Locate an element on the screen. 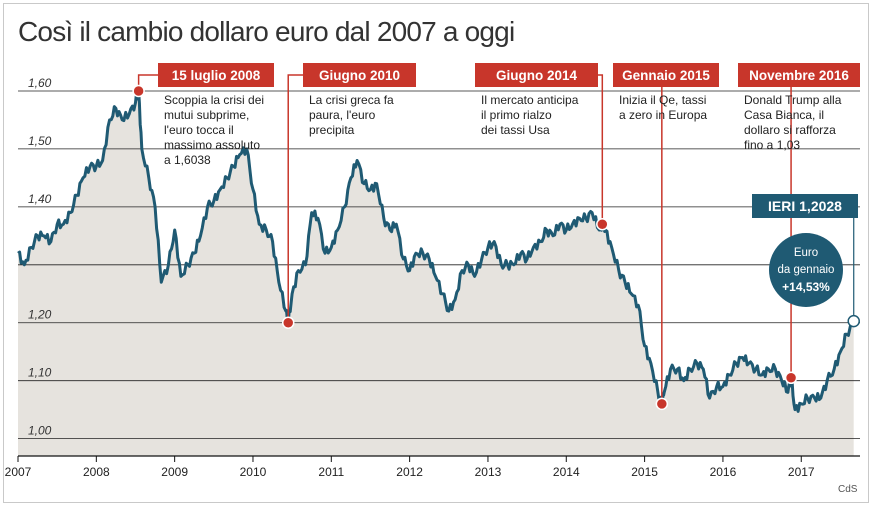 Image resolution: width=873 pixels, height=506 pixels. y-tick-label: 1,60 is located at coordinates (40, 83).